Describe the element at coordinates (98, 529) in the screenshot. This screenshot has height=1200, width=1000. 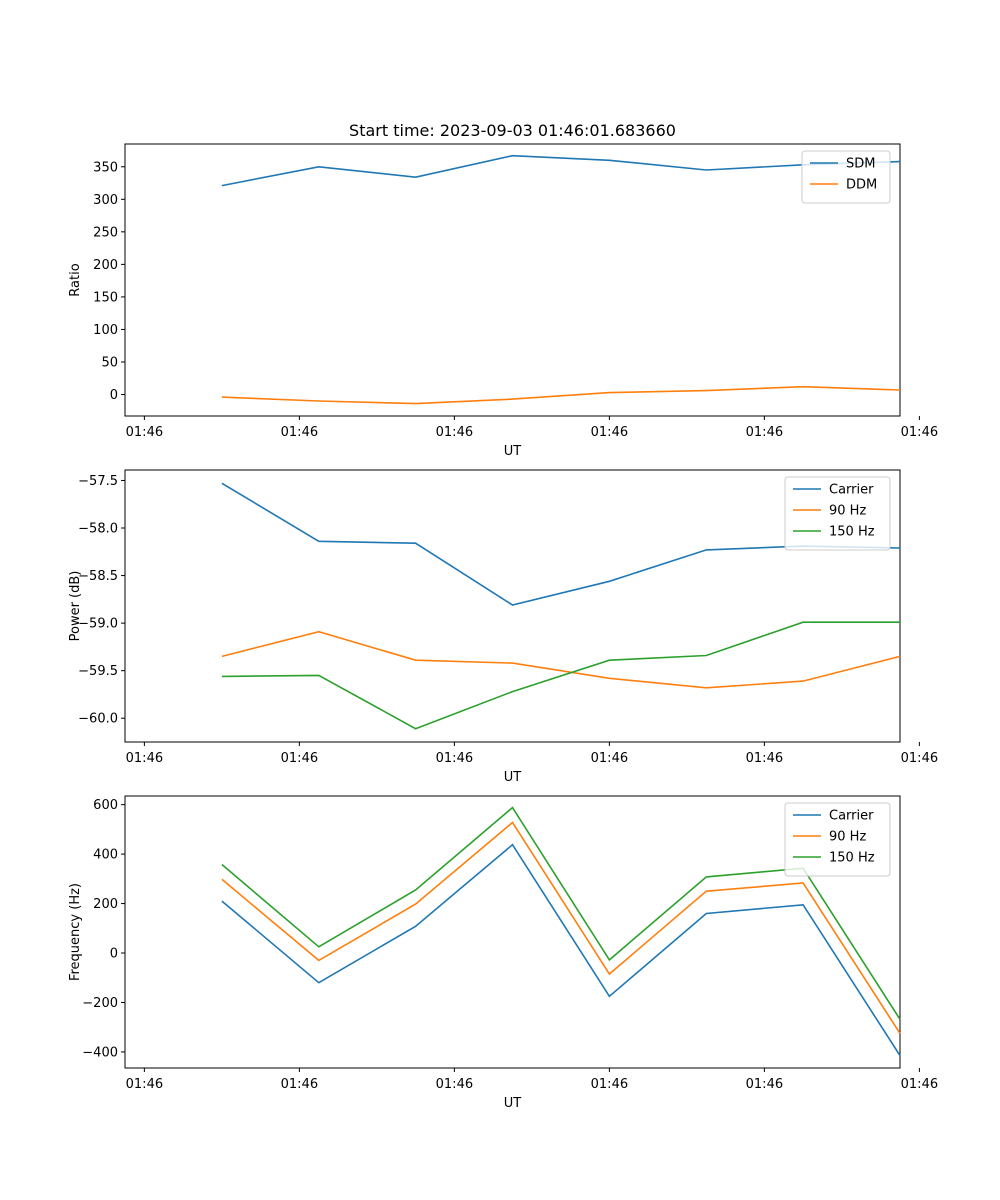
I see `y-tick-label: −58.0` at that location.